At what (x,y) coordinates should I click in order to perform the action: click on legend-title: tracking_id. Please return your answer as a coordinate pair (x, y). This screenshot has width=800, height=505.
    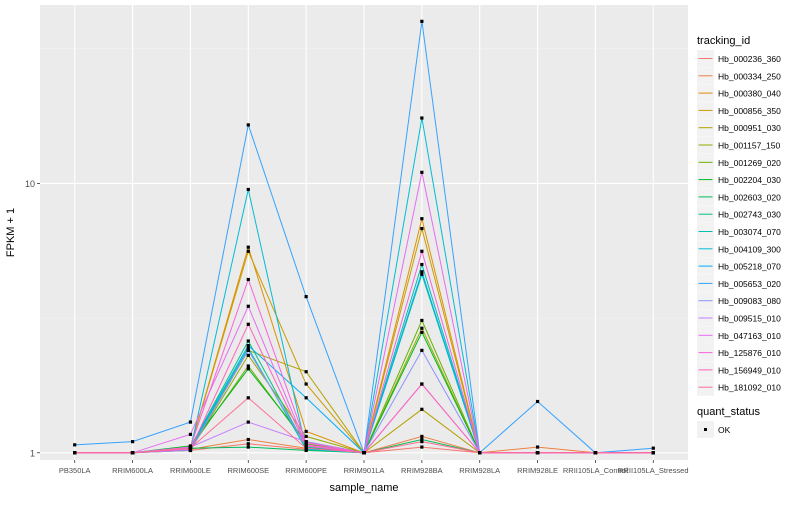
    Looking at the image, I should click on (723, 41).